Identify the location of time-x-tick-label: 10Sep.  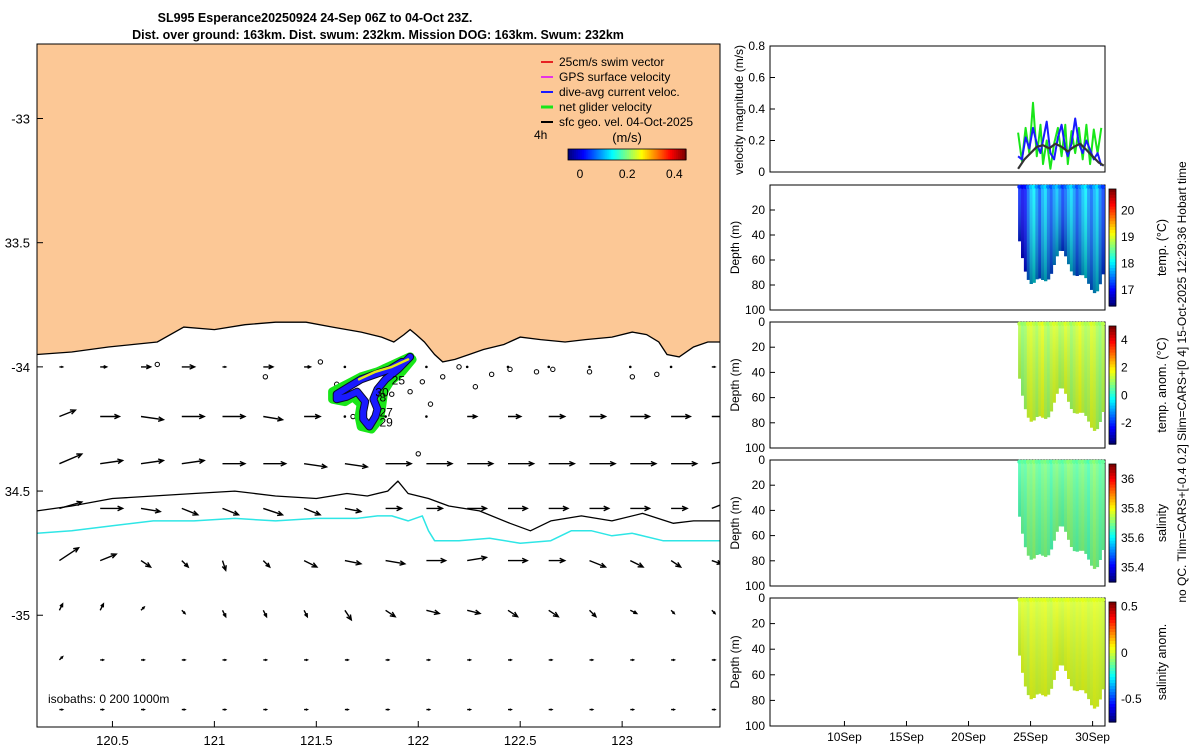
(844, 737).